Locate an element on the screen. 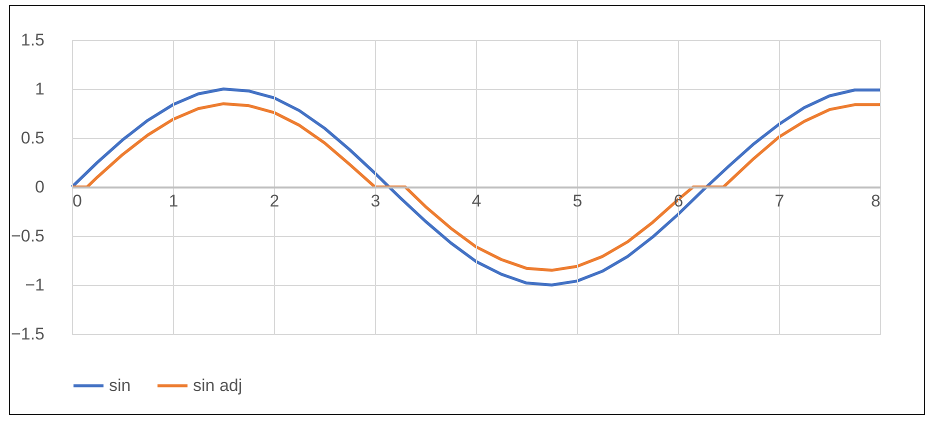 Image resolution: width=936 pixels, height=422 pixels. x-tick-label: 3 is located at coordinates (375, 201).